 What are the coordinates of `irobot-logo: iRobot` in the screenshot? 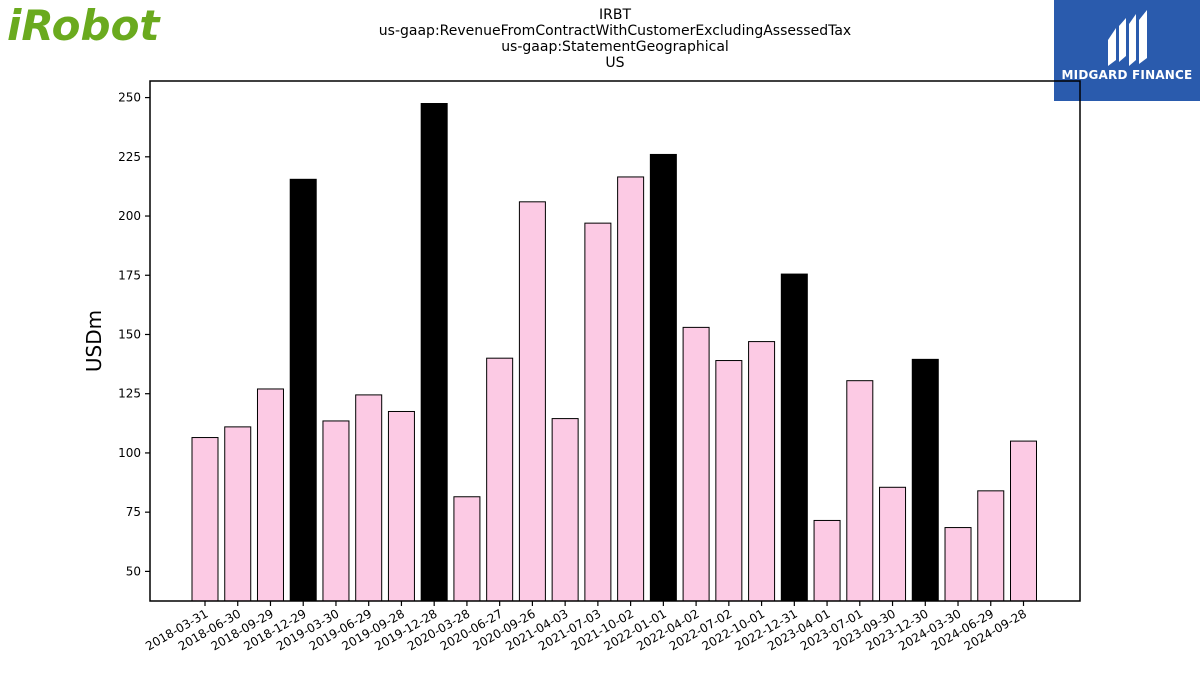 It's located at (84, 24).